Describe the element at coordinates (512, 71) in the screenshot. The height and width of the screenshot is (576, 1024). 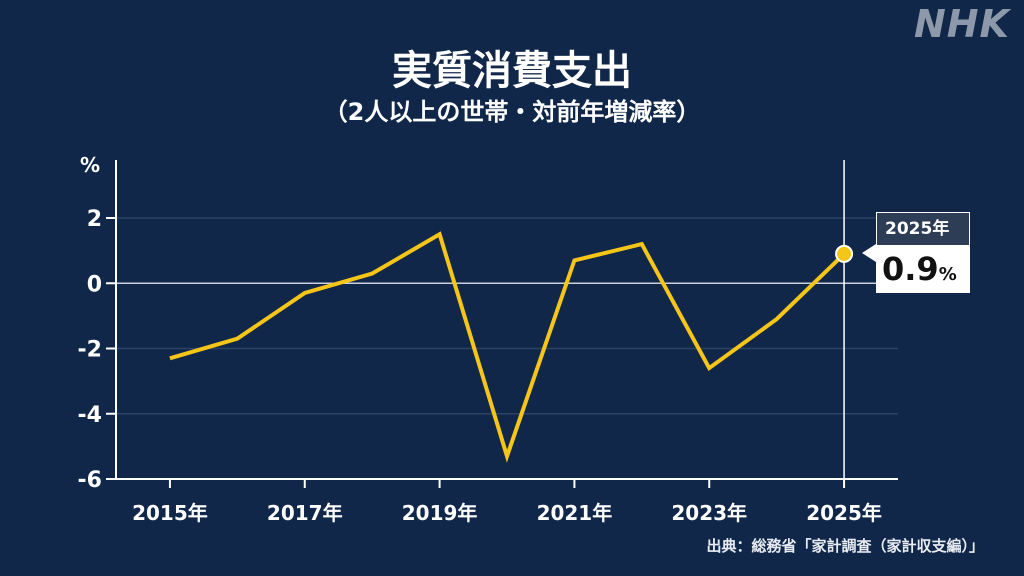
I see `chart-title: 実質消費支出` at that location.